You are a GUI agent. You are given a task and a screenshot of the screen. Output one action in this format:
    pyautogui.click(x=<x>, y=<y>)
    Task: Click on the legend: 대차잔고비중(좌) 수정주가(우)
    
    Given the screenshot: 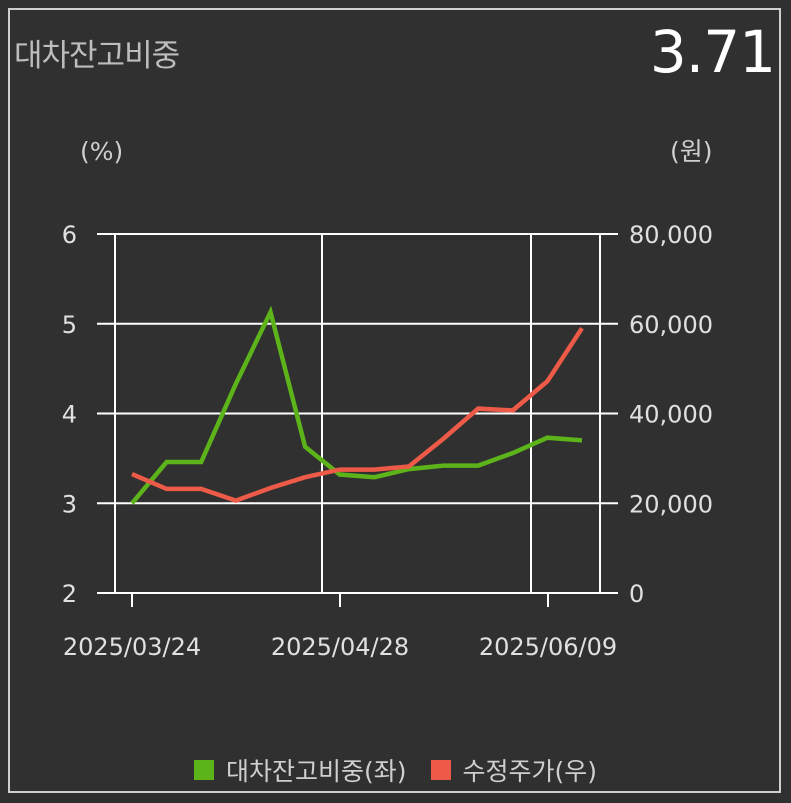 What is the action you would take?
    pyautogui.click(x=395, y=770)
    